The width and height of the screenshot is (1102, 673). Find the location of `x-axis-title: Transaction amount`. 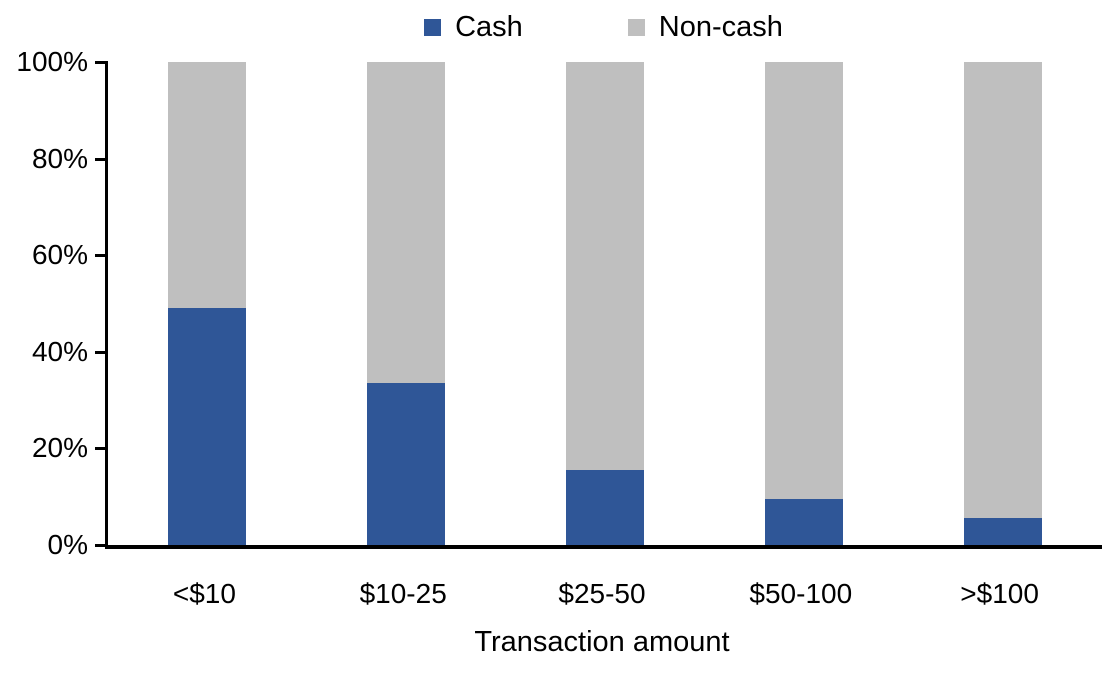

x-axis-title: Transaction amount is located at coordinates (602, 642).